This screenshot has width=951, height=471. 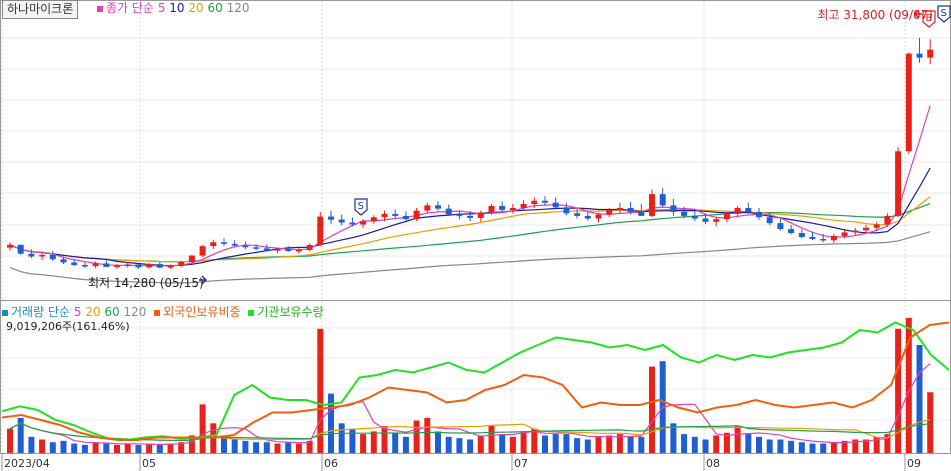 What do you see at coordinates (470, 257) in the screenshot?
I see `ma120-line` at bounding box center [470, 257].